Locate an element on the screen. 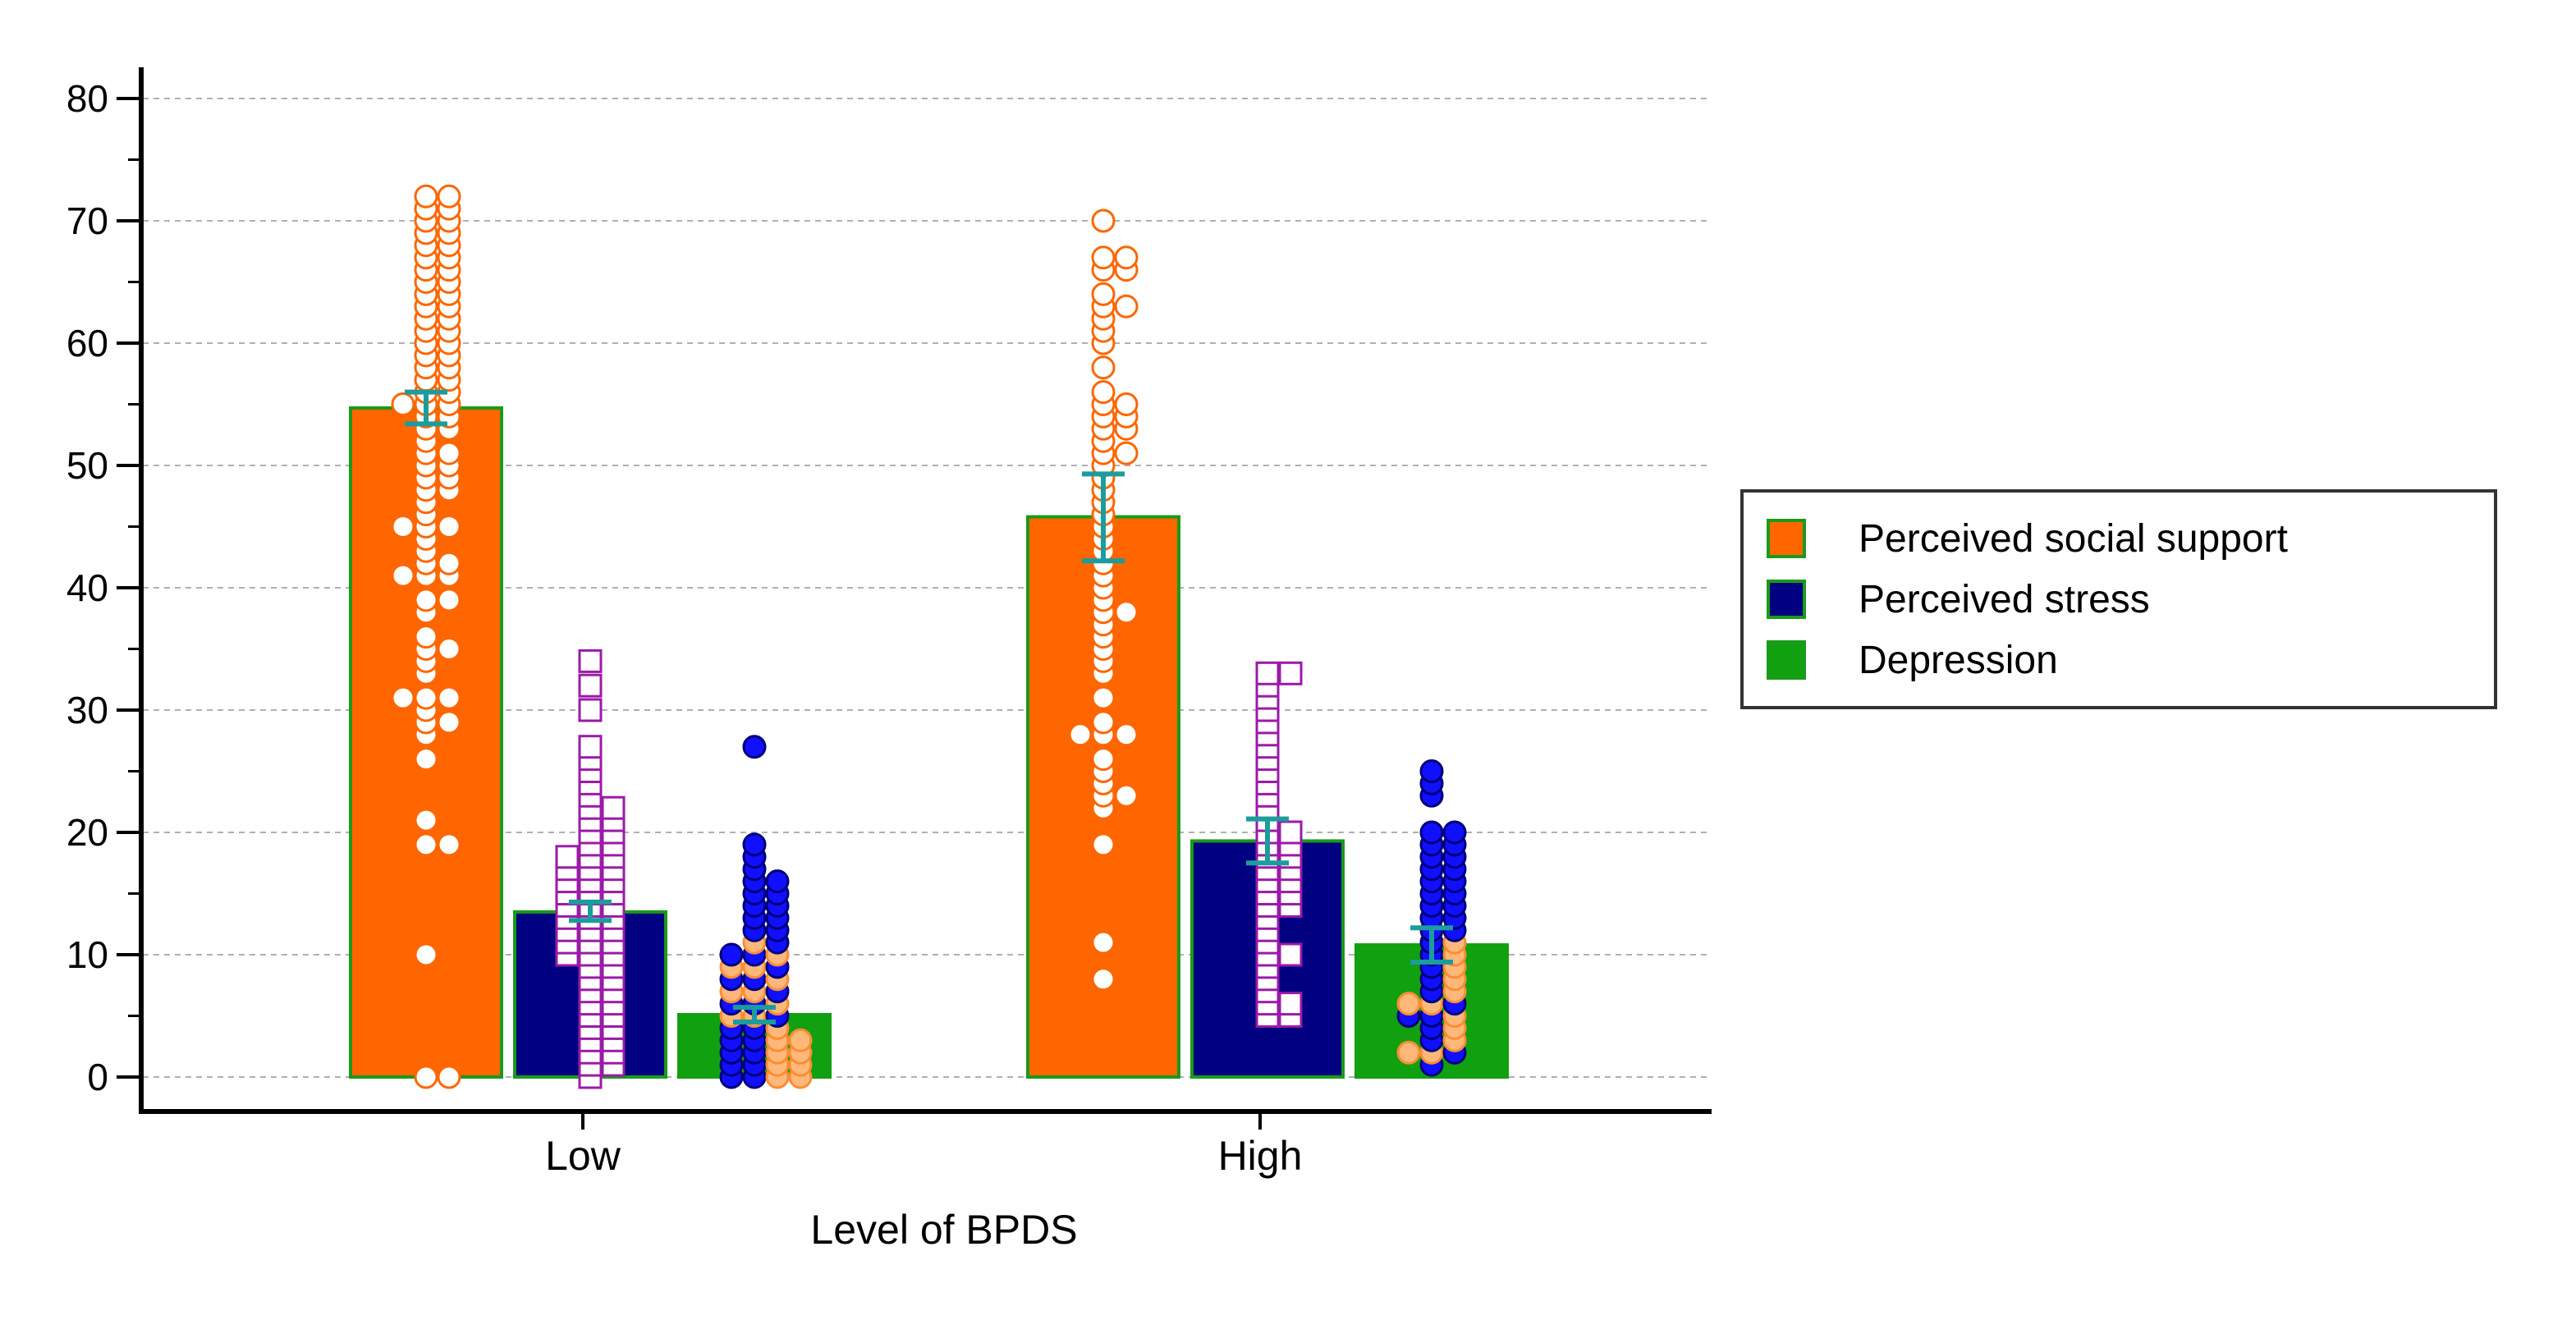  legend-box is located at coordinates (2119, 599).